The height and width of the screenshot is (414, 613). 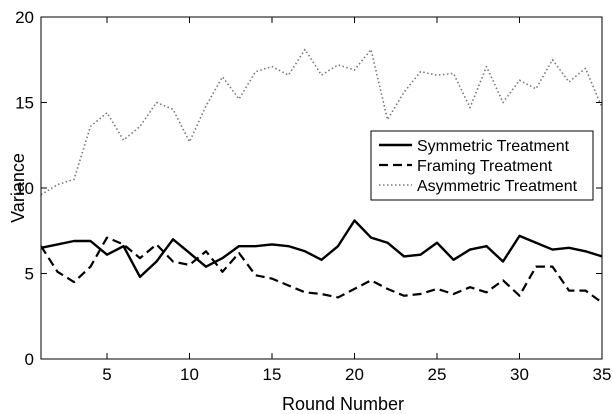 What do you see at coordinates (519, 374) in the screenshot?
I see `x-tick-label: 30` at bounding box center [519, 374].